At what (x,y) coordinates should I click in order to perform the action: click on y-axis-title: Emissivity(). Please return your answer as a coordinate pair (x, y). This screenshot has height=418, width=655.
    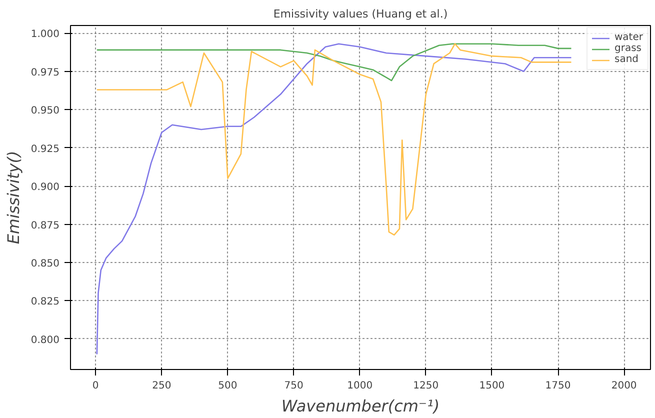
    Looking at the image, I should click on (13, 197).